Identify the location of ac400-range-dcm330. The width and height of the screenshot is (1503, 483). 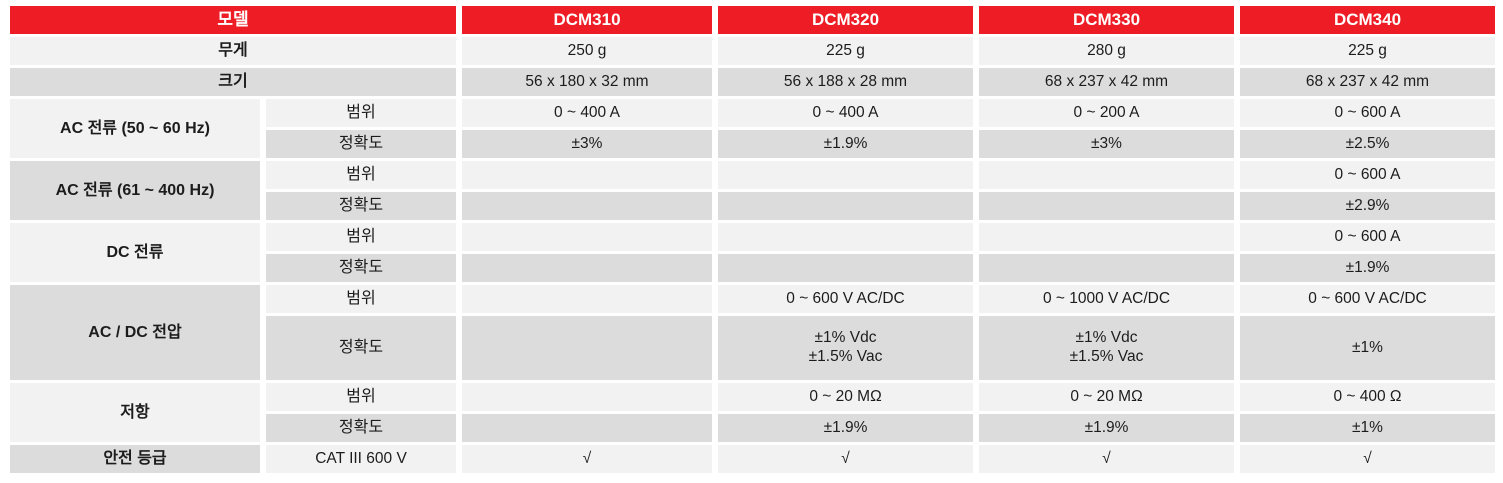
(1106, 175).